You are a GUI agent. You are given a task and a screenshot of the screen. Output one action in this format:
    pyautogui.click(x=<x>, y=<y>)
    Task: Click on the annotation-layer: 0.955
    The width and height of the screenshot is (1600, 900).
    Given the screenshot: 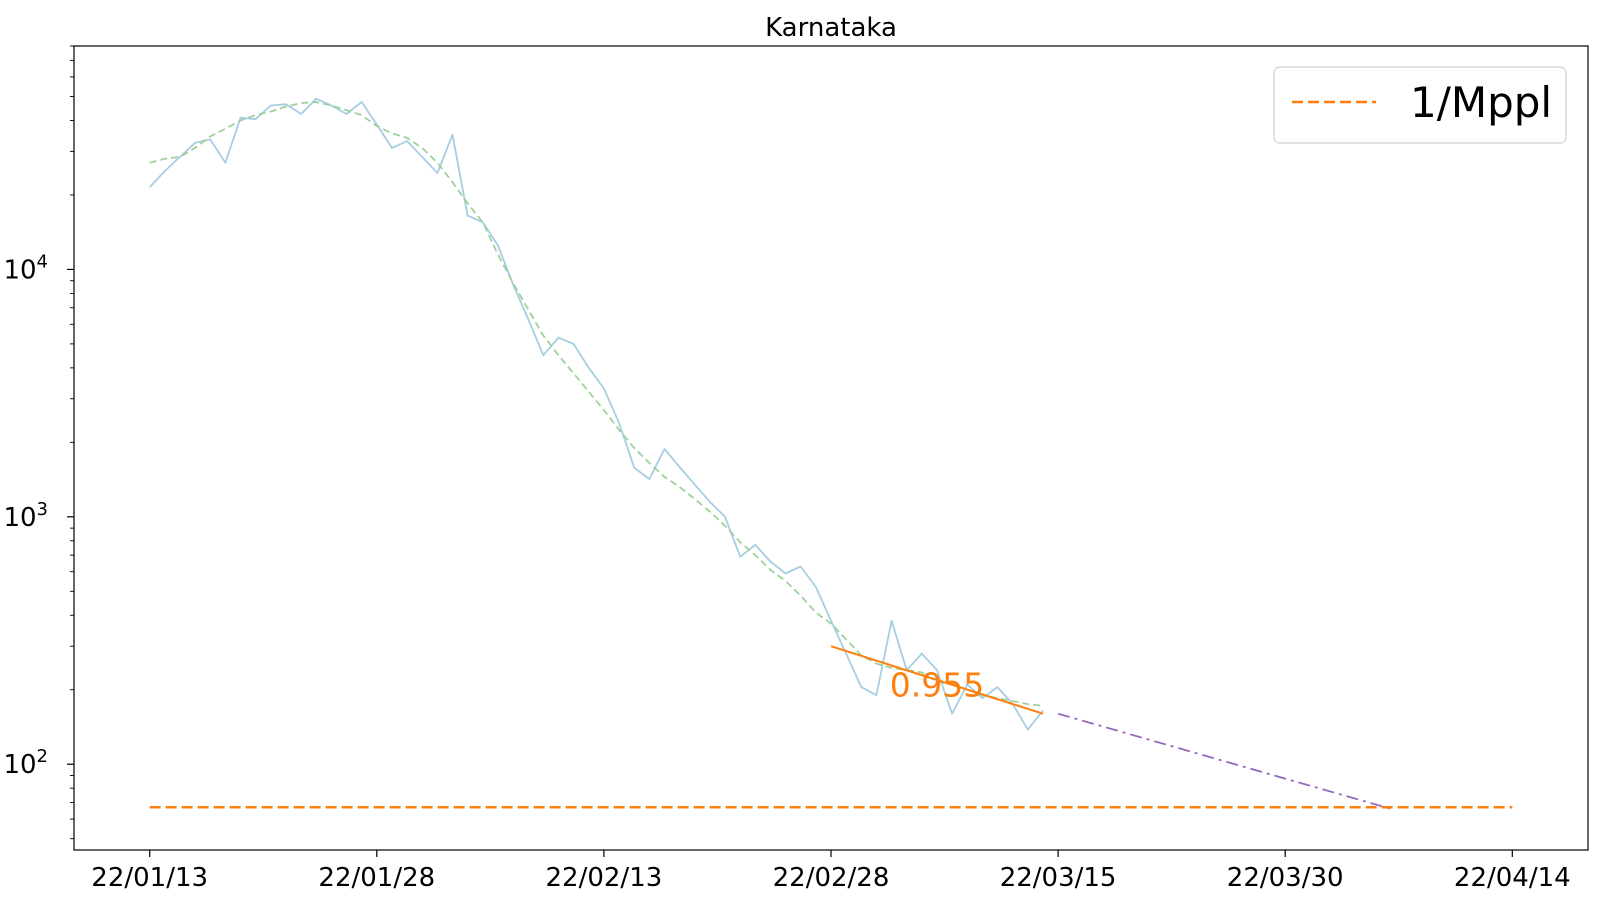 What is the action you would take?
    pyautogui.click(x=937, y=684)
    